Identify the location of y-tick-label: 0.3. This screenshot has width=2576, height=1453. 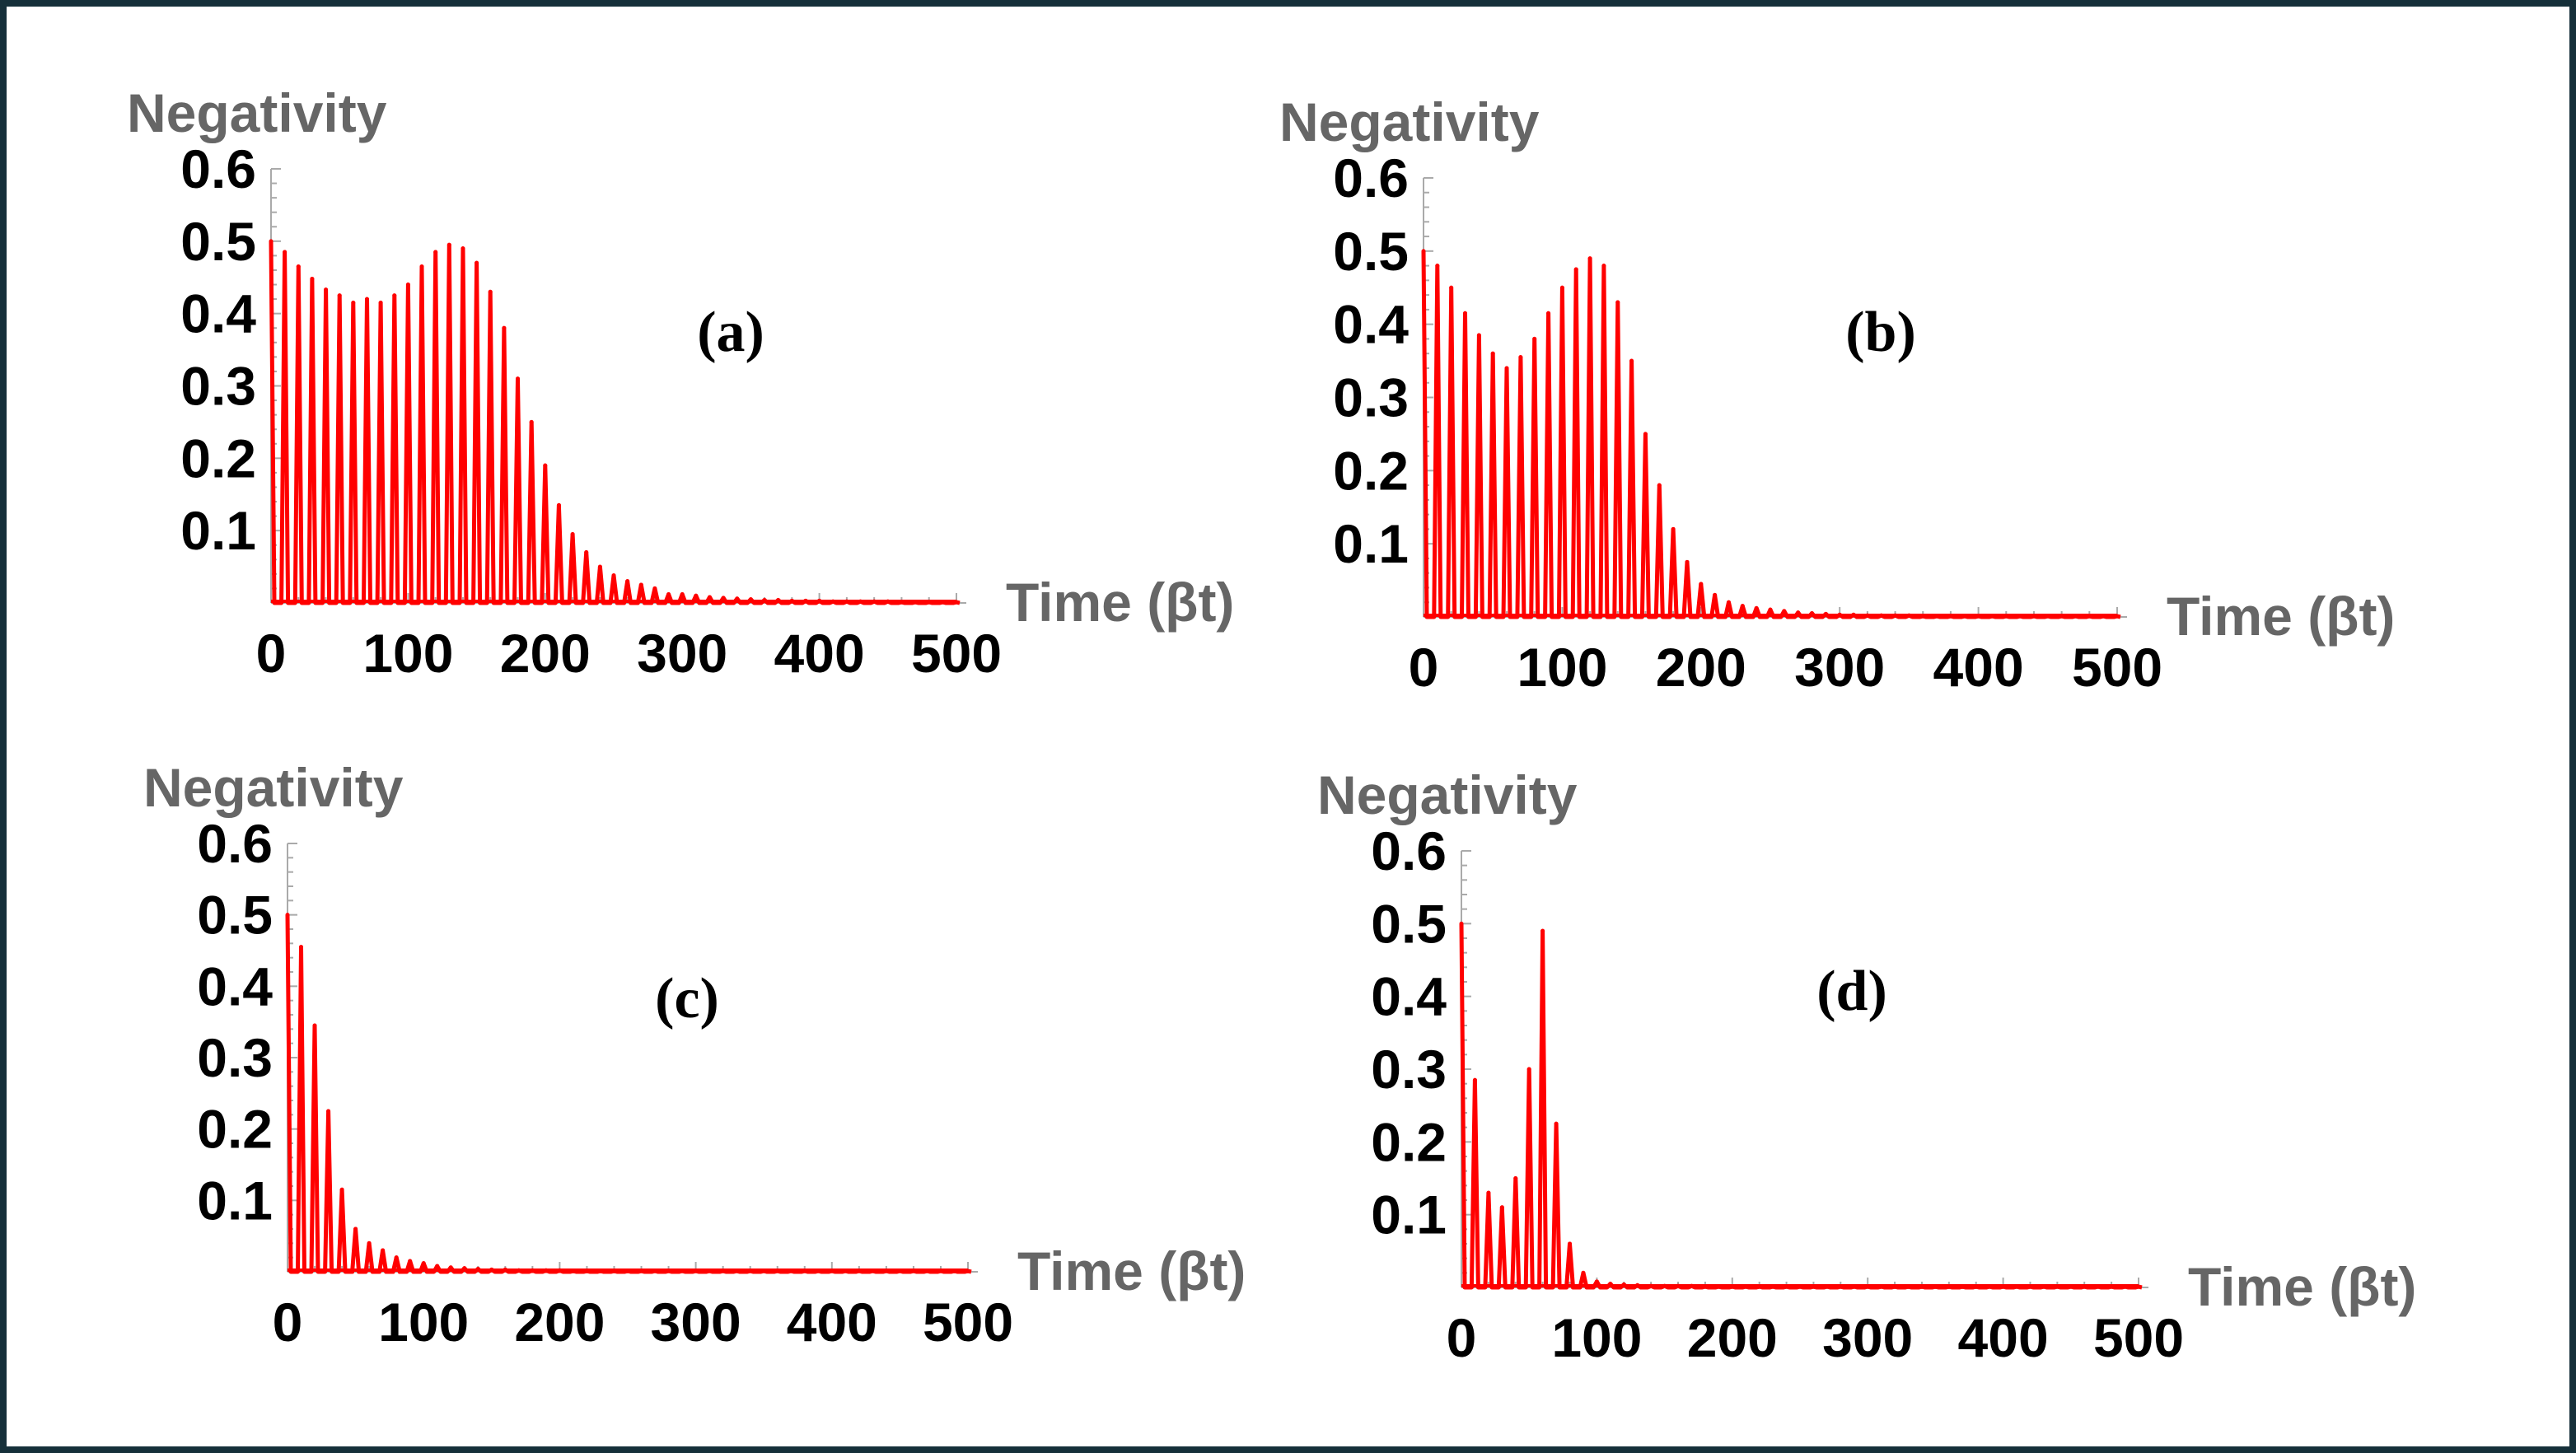
(218, 386).